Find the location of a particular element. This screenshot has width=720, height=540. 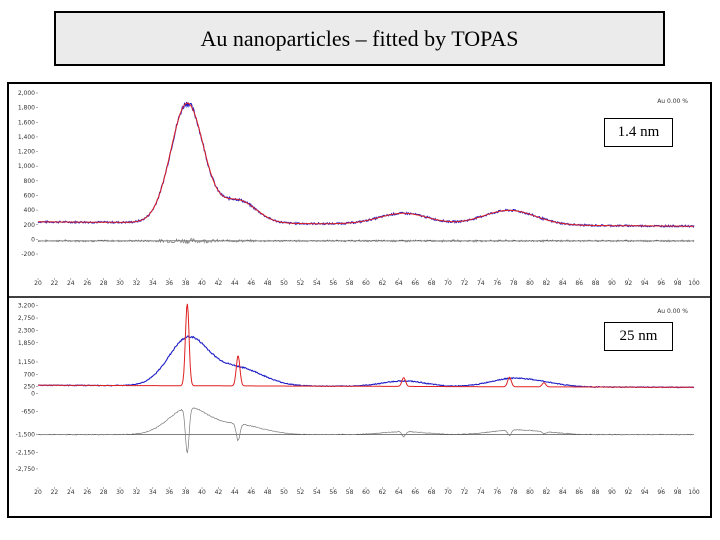

x-tick-label: 56 is located at coordinates (333, 492).